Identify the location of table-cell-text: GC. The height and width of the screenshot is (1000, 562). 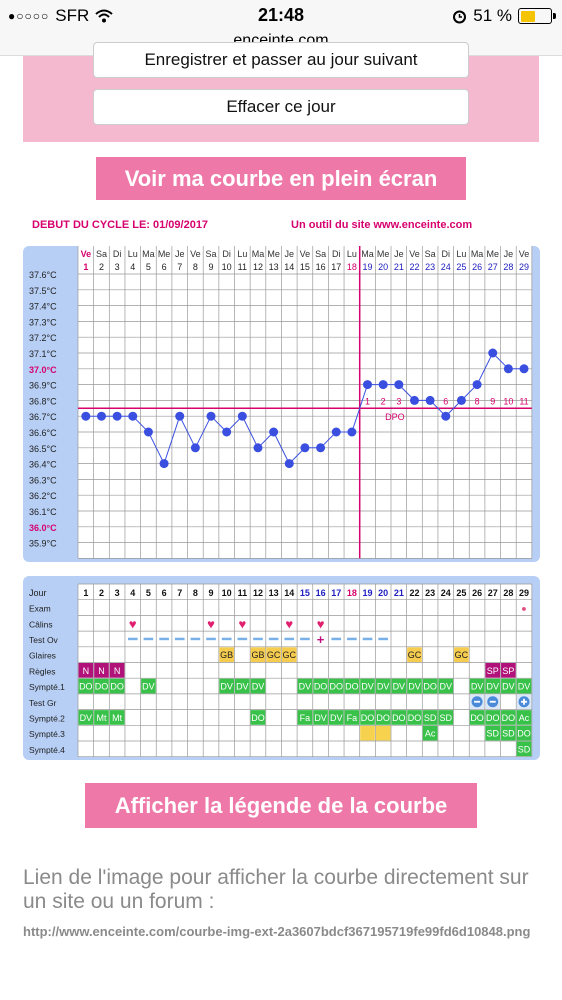
(290, 655).